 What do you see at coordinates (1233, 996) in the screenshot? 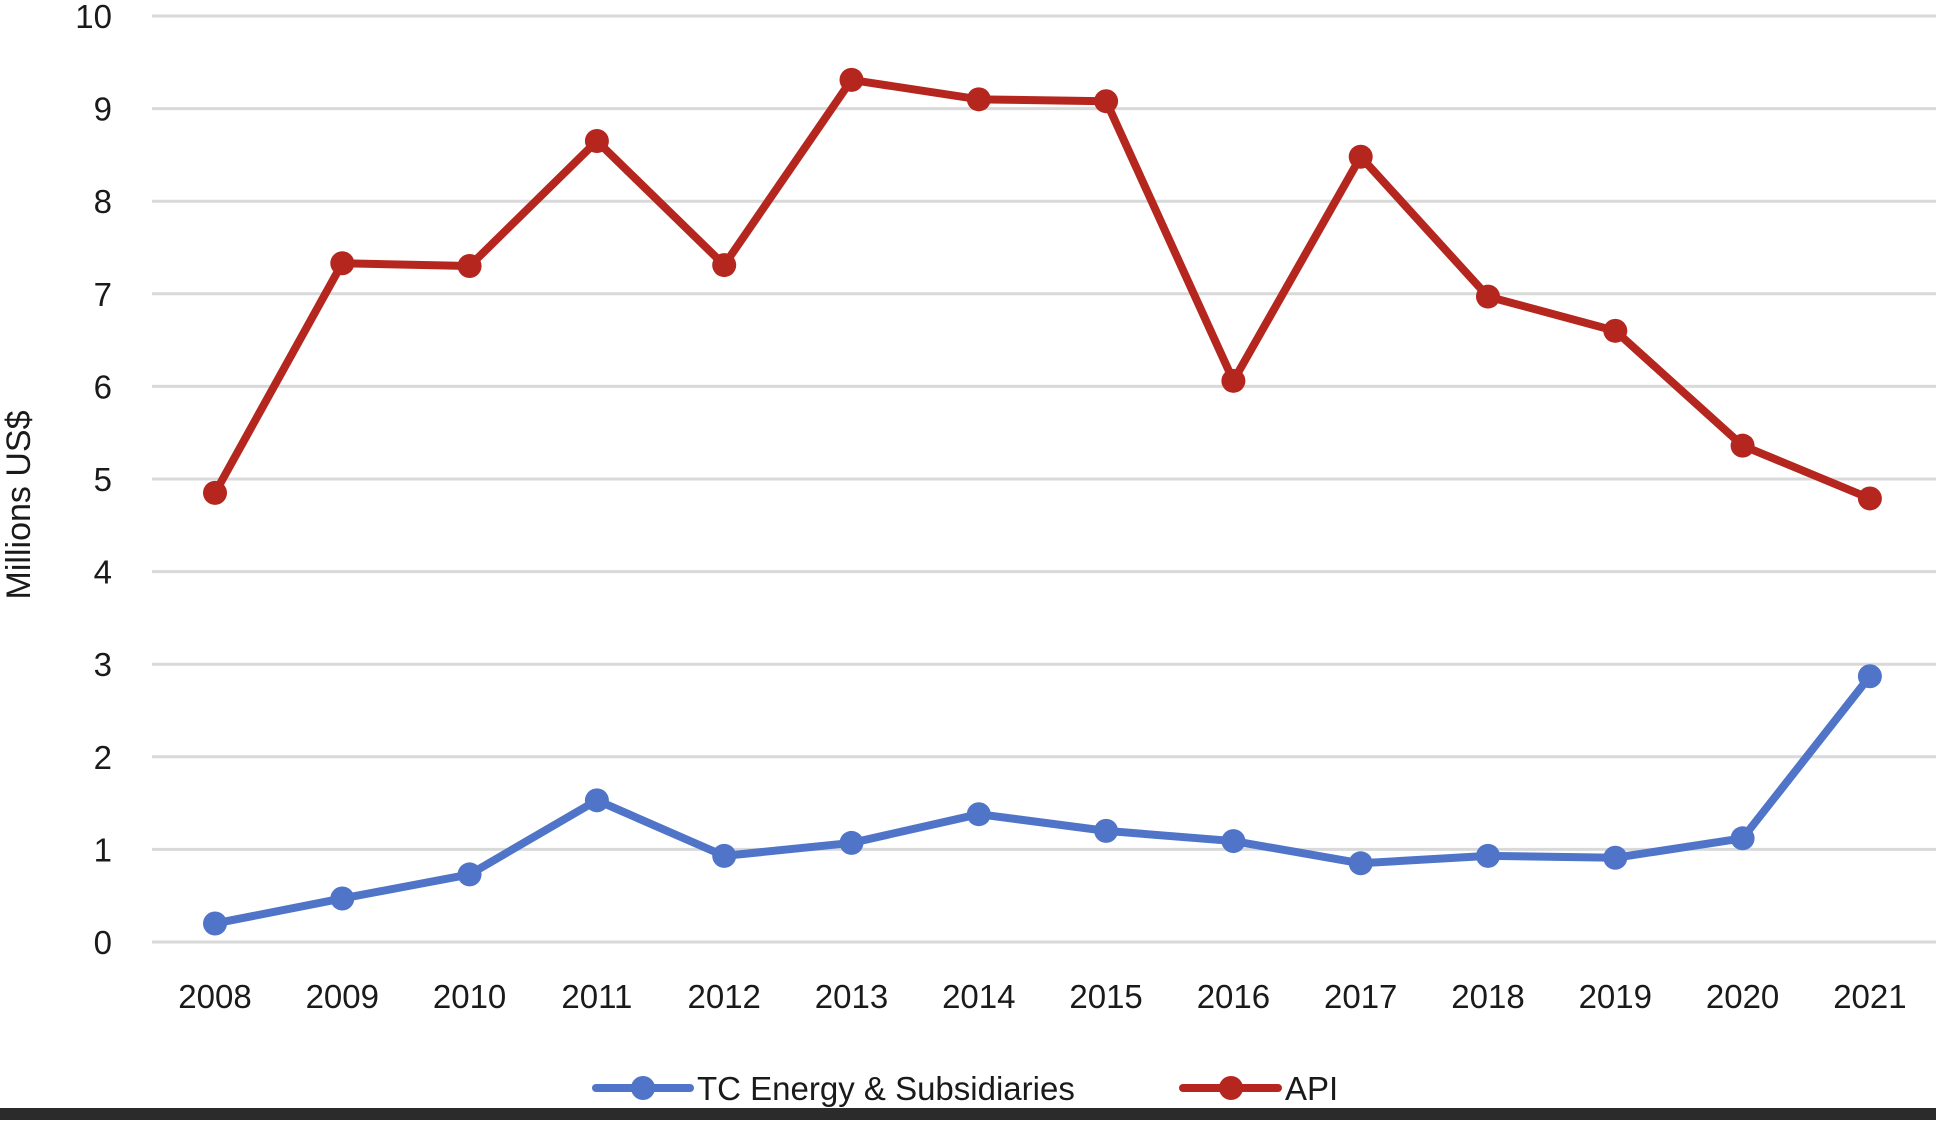
I see `x-tick-label: 2016` at bounding box center [1233, 996].